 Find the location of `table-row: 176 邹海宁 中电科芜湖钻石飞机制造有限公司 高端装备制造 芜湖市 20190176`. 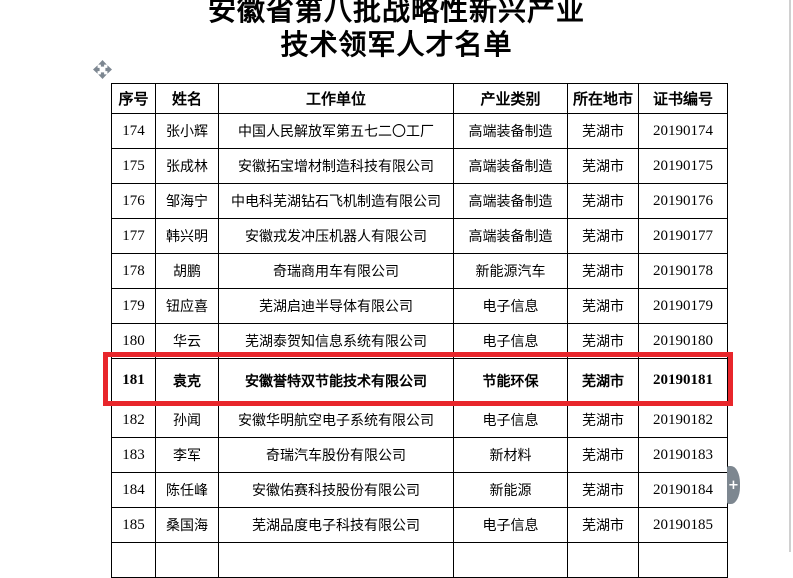

table-row: 176 邹海宁 中电科芜湖钻石飞机制造有限公司 高端装备制造 芜湖市 20190176 is located at coordinates (419, 201).